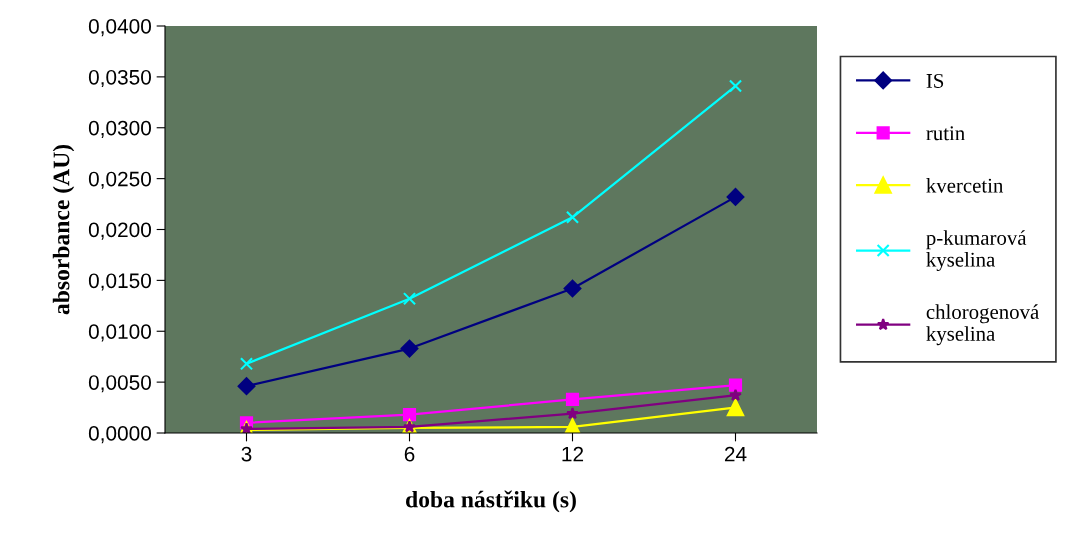  What do you see at coordinates (63, 229) in the screenshot?
I see `y-axis-title: absorbance (AU)` at bounding box center [63, 229].